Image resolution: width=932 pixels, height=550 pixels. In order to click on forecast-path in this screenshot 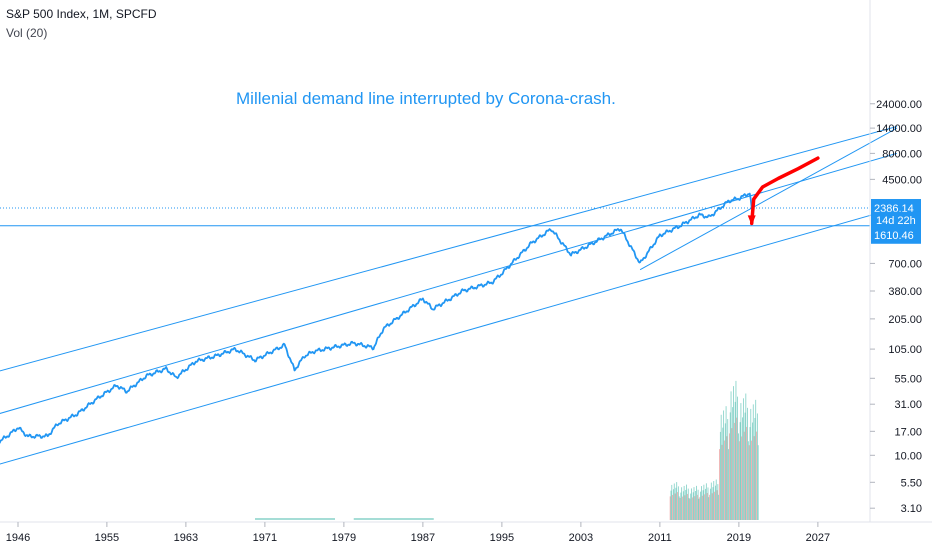, I will do `click(783, 191)`.